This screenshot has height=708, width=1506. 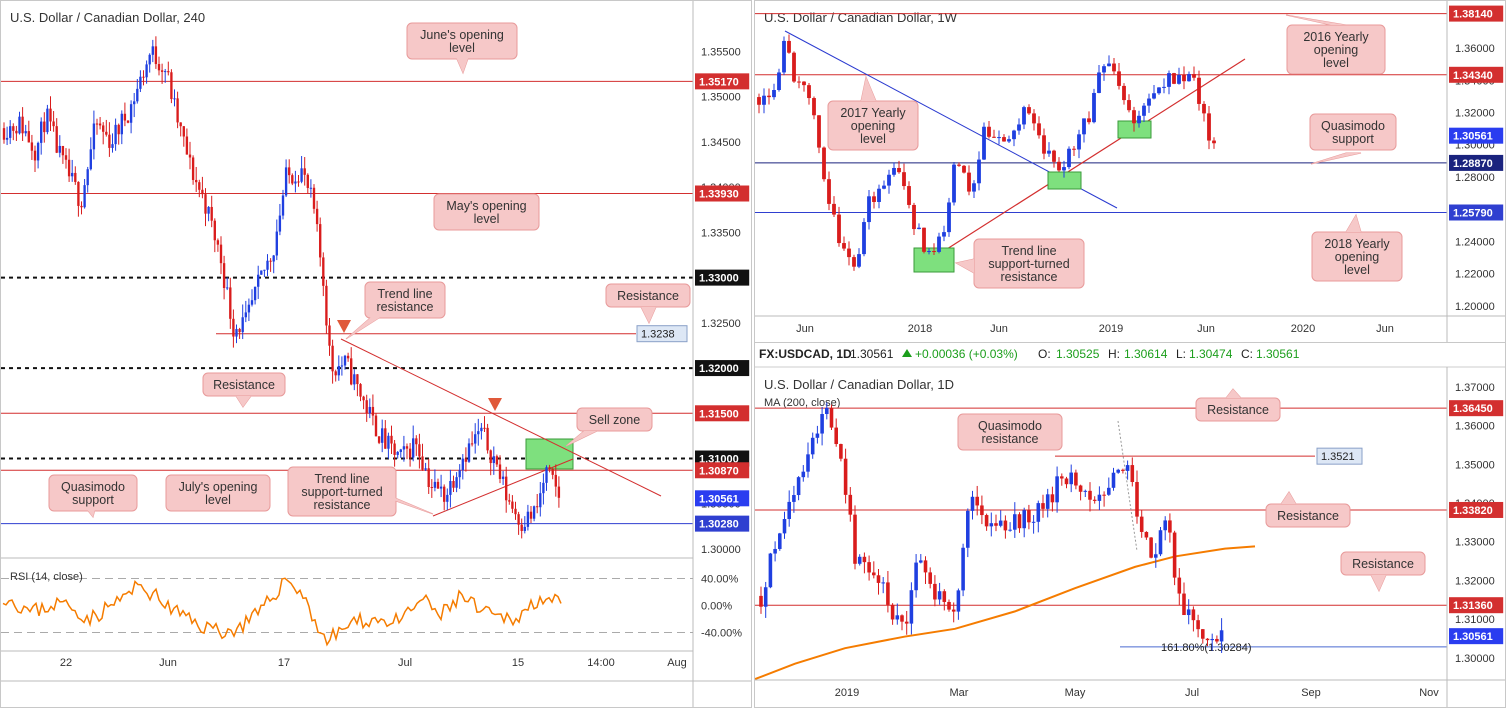 I want to click on callout-trendline-support-pointer-fill, so click(x=407, y=503).